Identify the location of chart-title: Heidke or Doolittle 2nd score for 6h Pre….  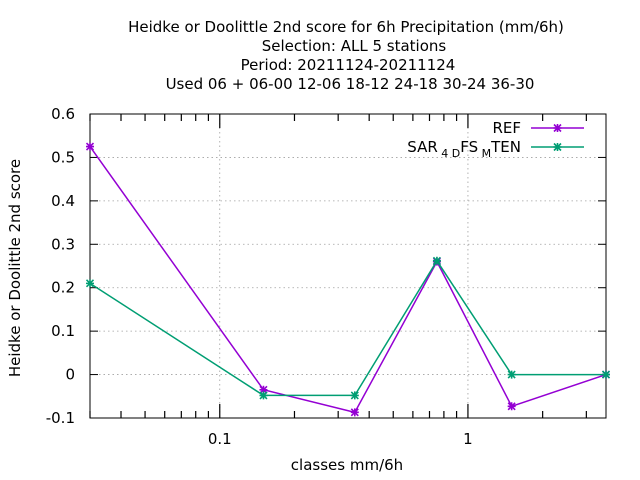
(346, 55).